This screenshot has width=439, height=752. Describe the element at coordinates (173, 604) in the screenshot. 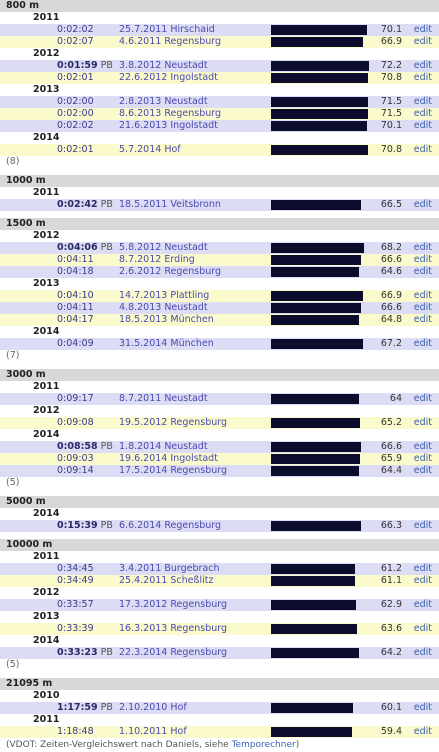

I see `race-date-location: 17.3.2012 Regensburg` at that location.